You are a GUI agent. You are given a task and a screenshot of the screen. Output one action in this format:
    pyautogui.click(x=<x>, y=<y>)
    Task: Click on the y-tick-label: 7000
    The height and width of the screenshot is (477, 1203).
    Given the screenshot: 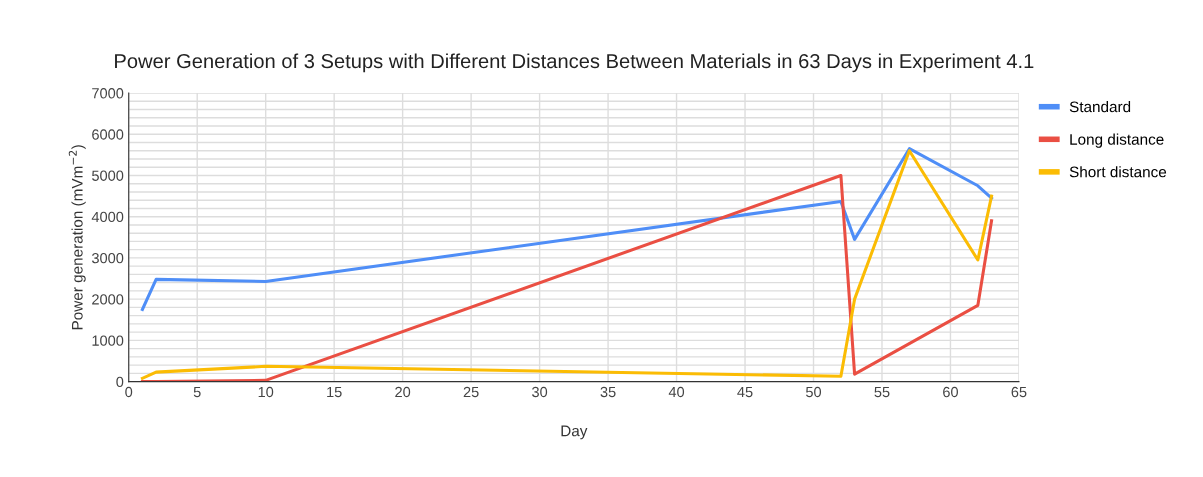 What is the action you would take?
    pyautogui.click(x=108, y=93)
    